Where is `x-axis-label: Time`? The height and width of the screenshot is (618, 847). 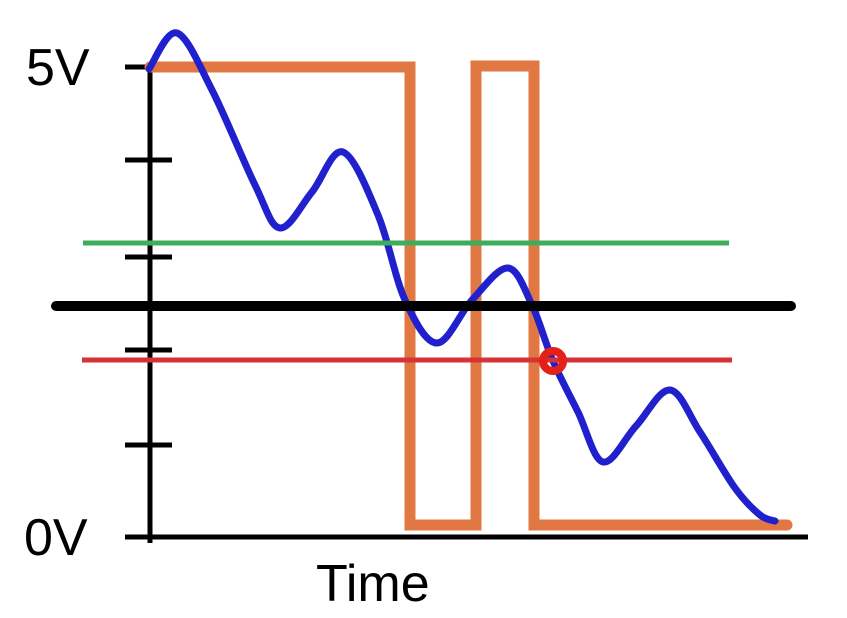
x-axis-label: Time is located at coordinates (373, 584).